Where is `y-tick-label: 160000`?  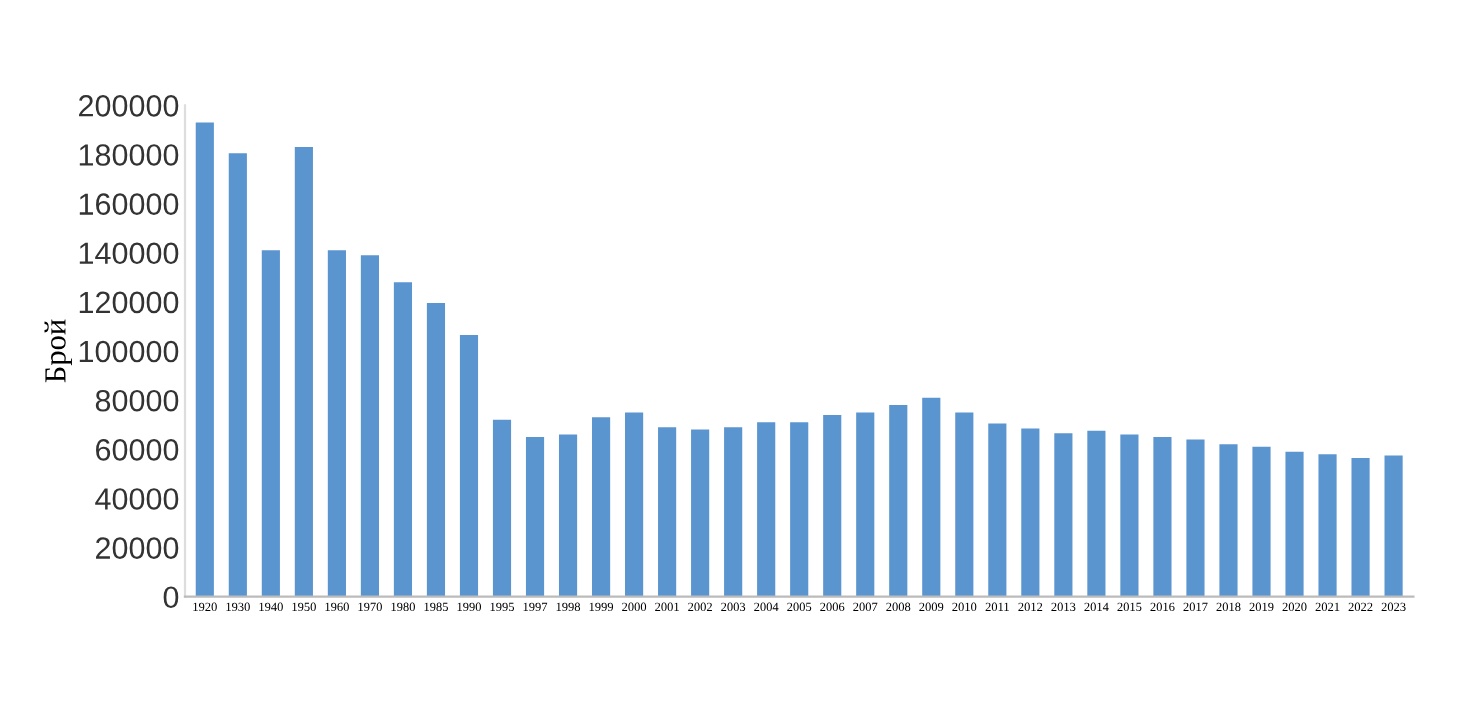
y-tick-label: 160000 is located at coordinates (129, 204).